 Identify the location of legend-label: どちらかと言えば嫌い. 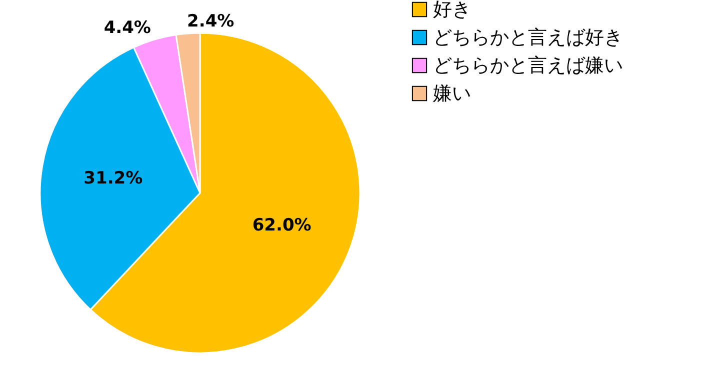
(528, 65).